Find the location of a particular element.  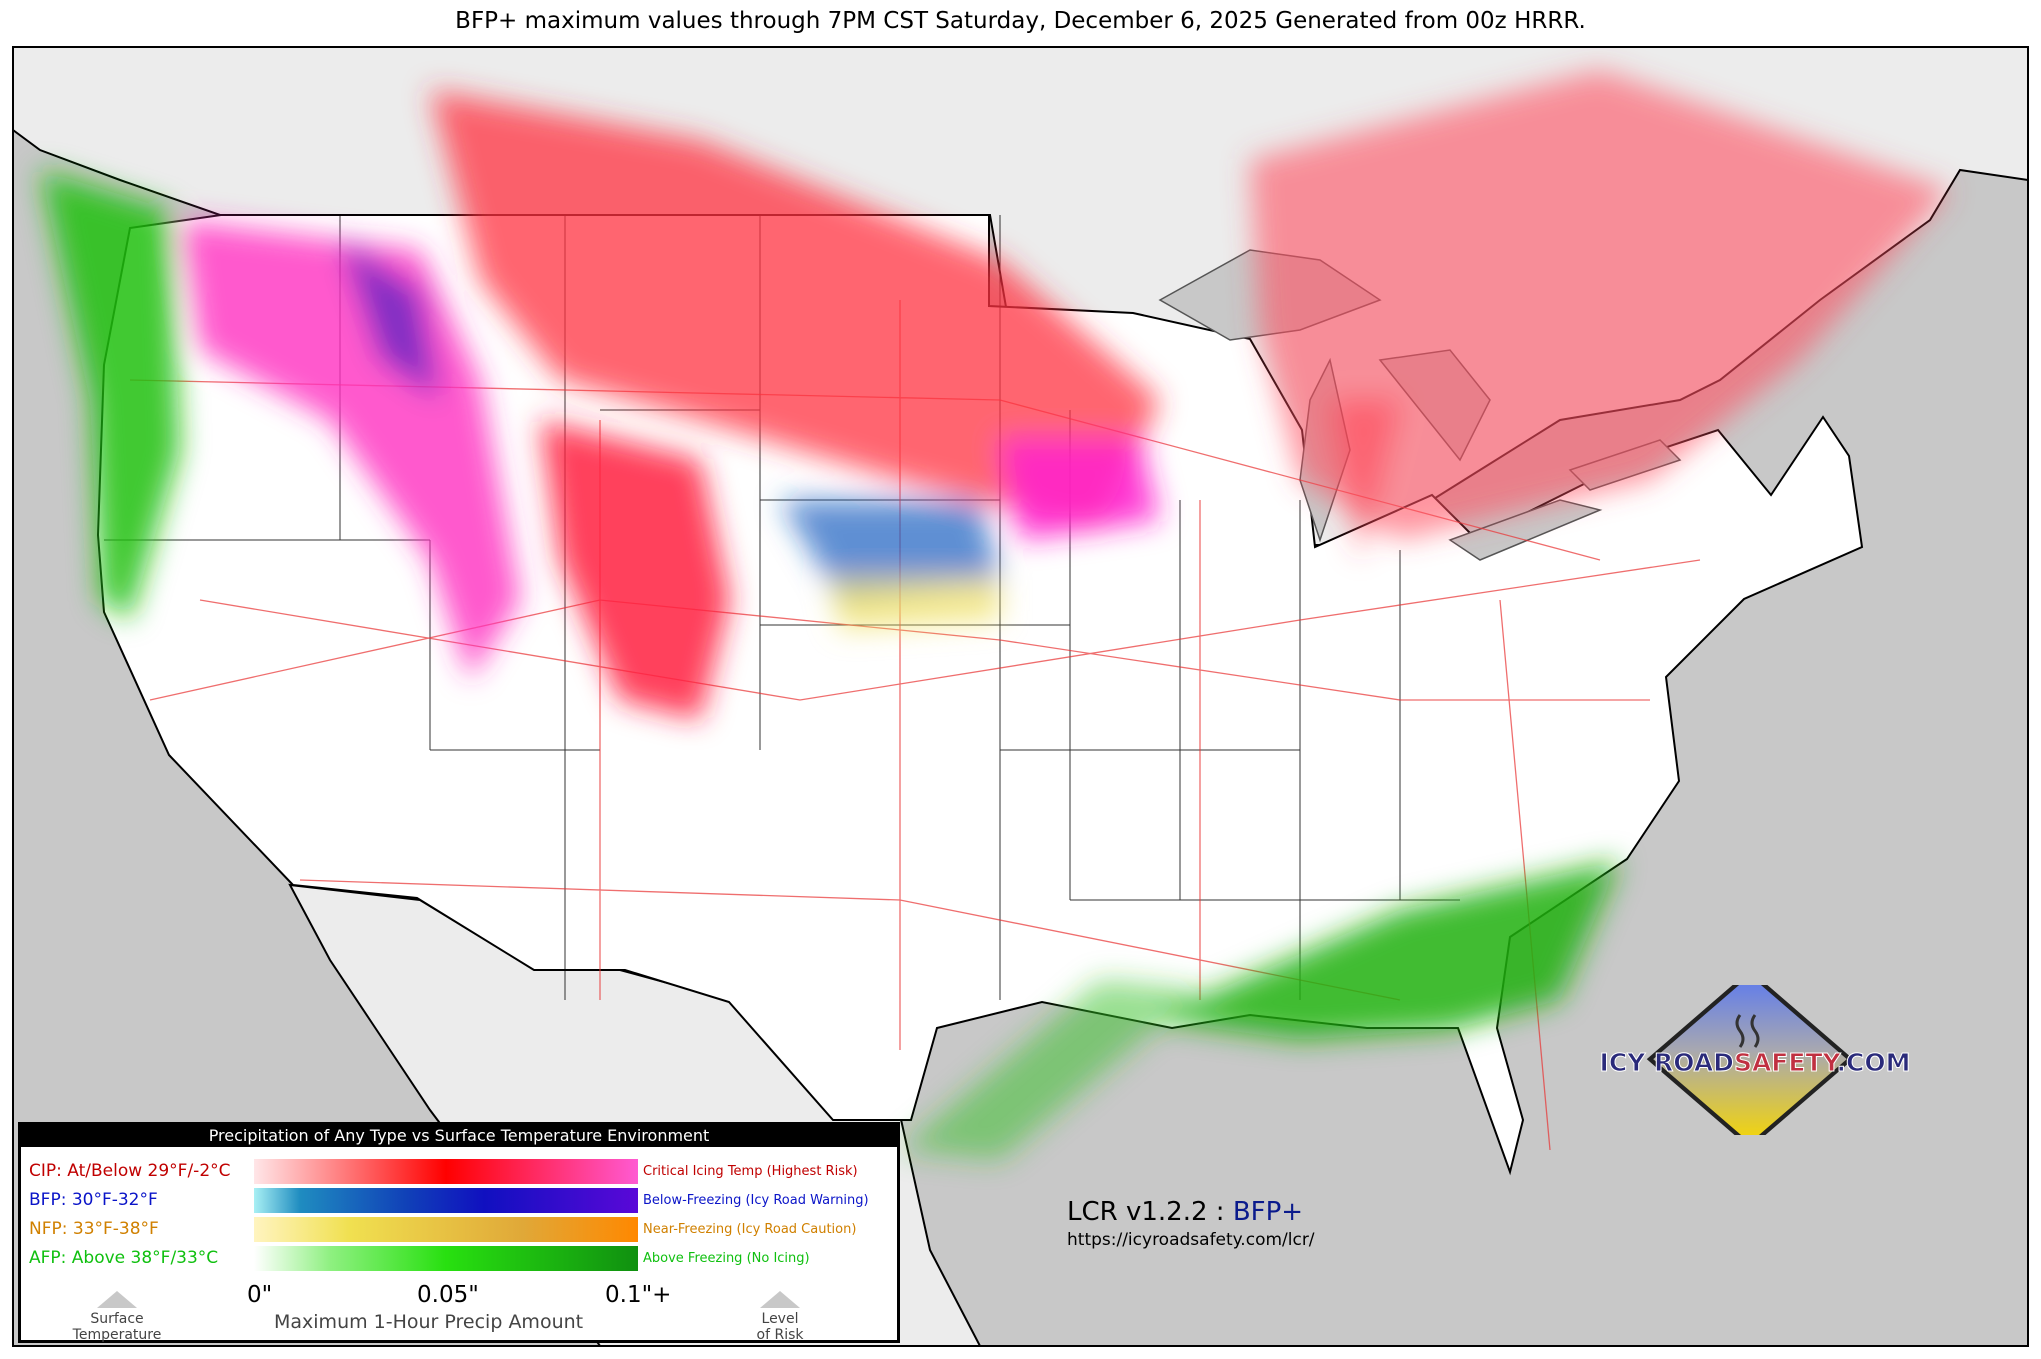

version-label: LCR v1.2.2 : BFP+ is located at coordinates (1185, 1212).